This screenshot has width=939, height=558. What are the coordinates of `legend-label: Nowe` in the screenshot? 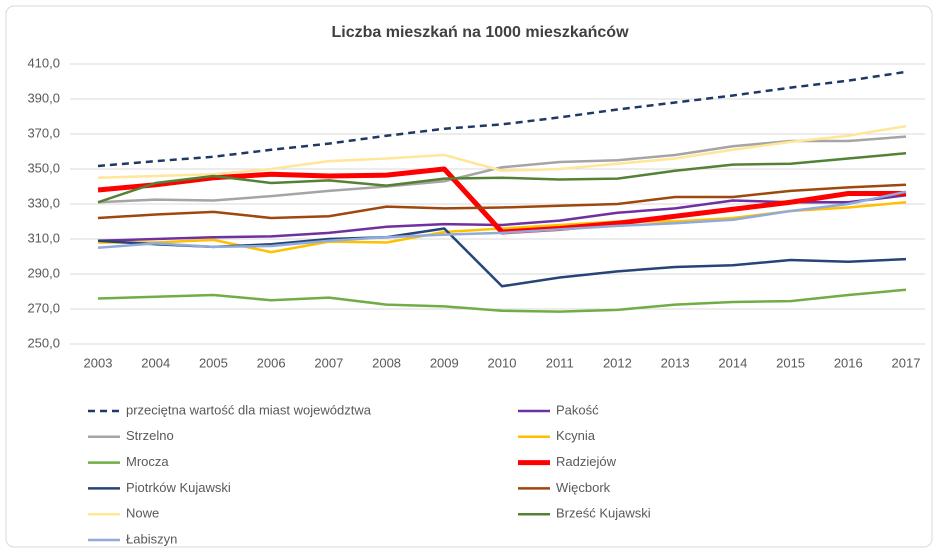 It's located at (142, 513).